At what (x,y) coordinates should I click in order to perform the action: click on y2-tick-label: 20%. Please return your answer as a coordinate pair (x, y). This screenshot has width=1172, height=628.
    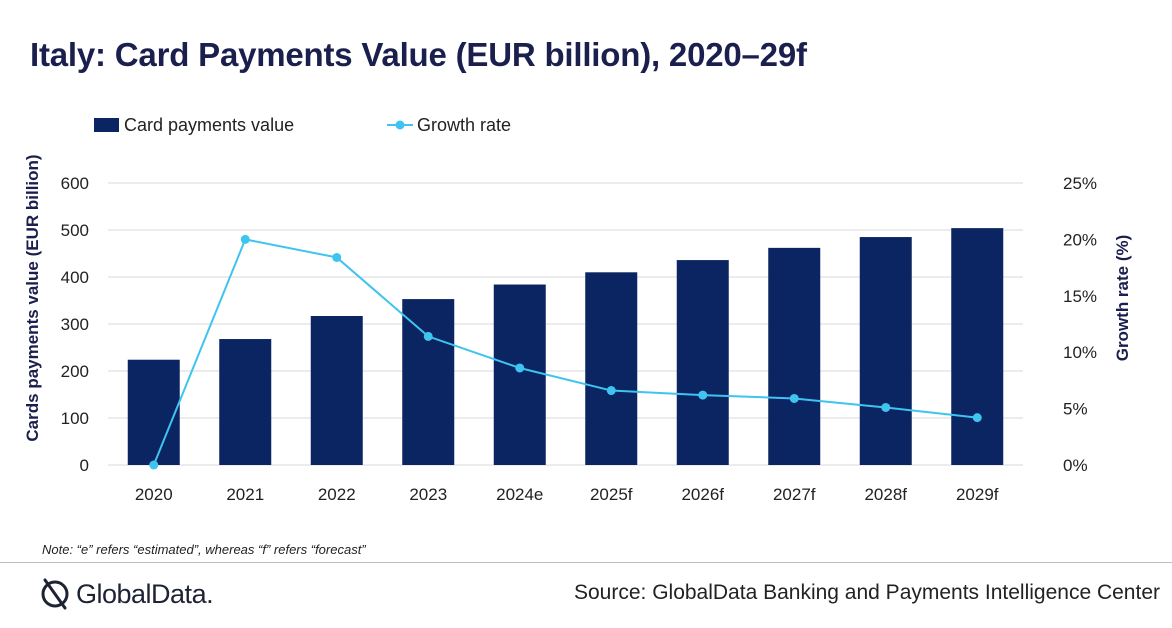
    Looking at the image, I should click on (1080, 239).